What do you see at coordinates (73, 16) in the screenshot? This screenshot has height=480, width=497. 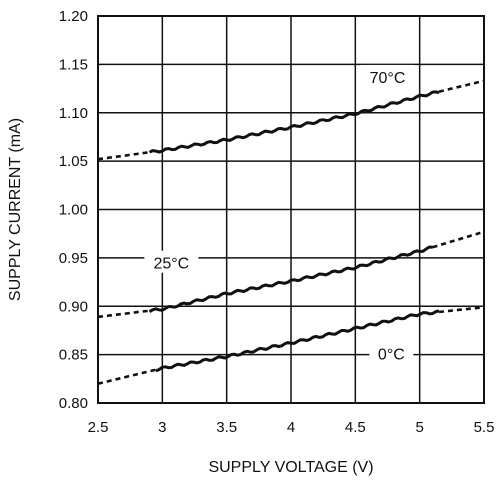 I see `y-tick-label: 1.20` at bounding box center [73, 16].